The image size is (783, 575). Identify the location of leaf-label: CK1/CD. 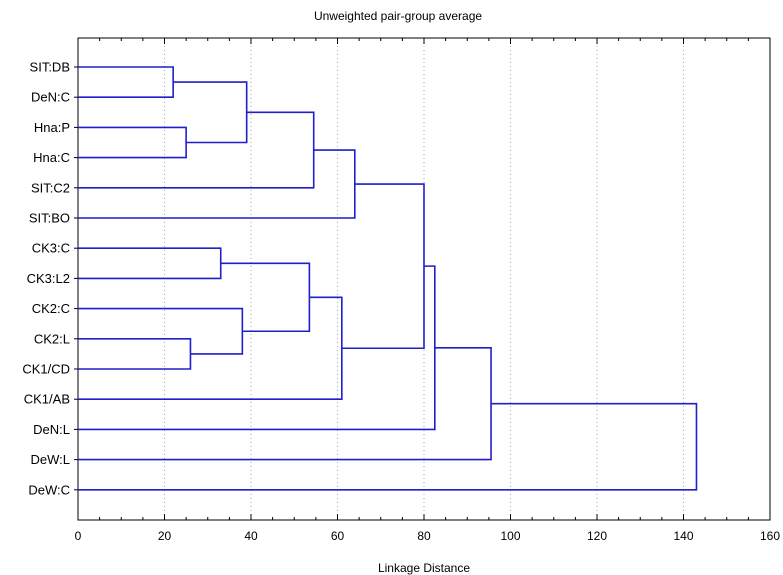
(46, 369).